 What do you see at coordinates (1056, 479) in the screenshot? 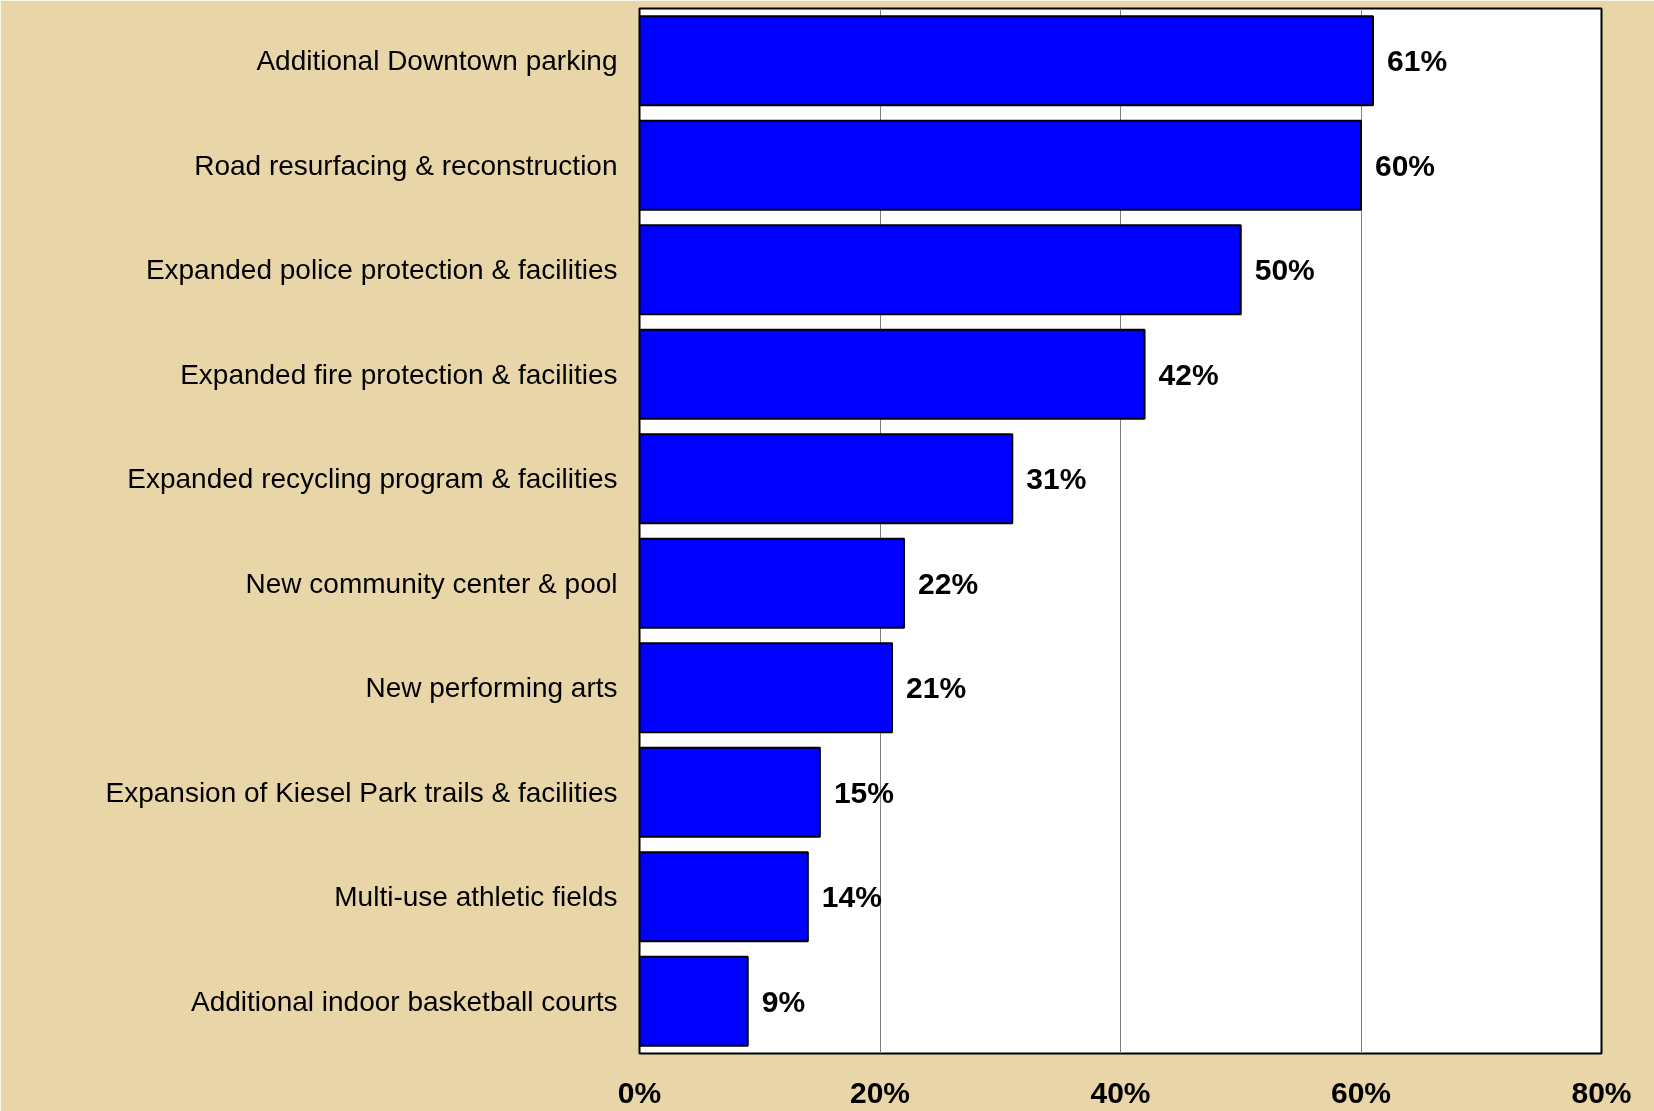
I see `data-label: 31%` at bounding box center [1056, 479].